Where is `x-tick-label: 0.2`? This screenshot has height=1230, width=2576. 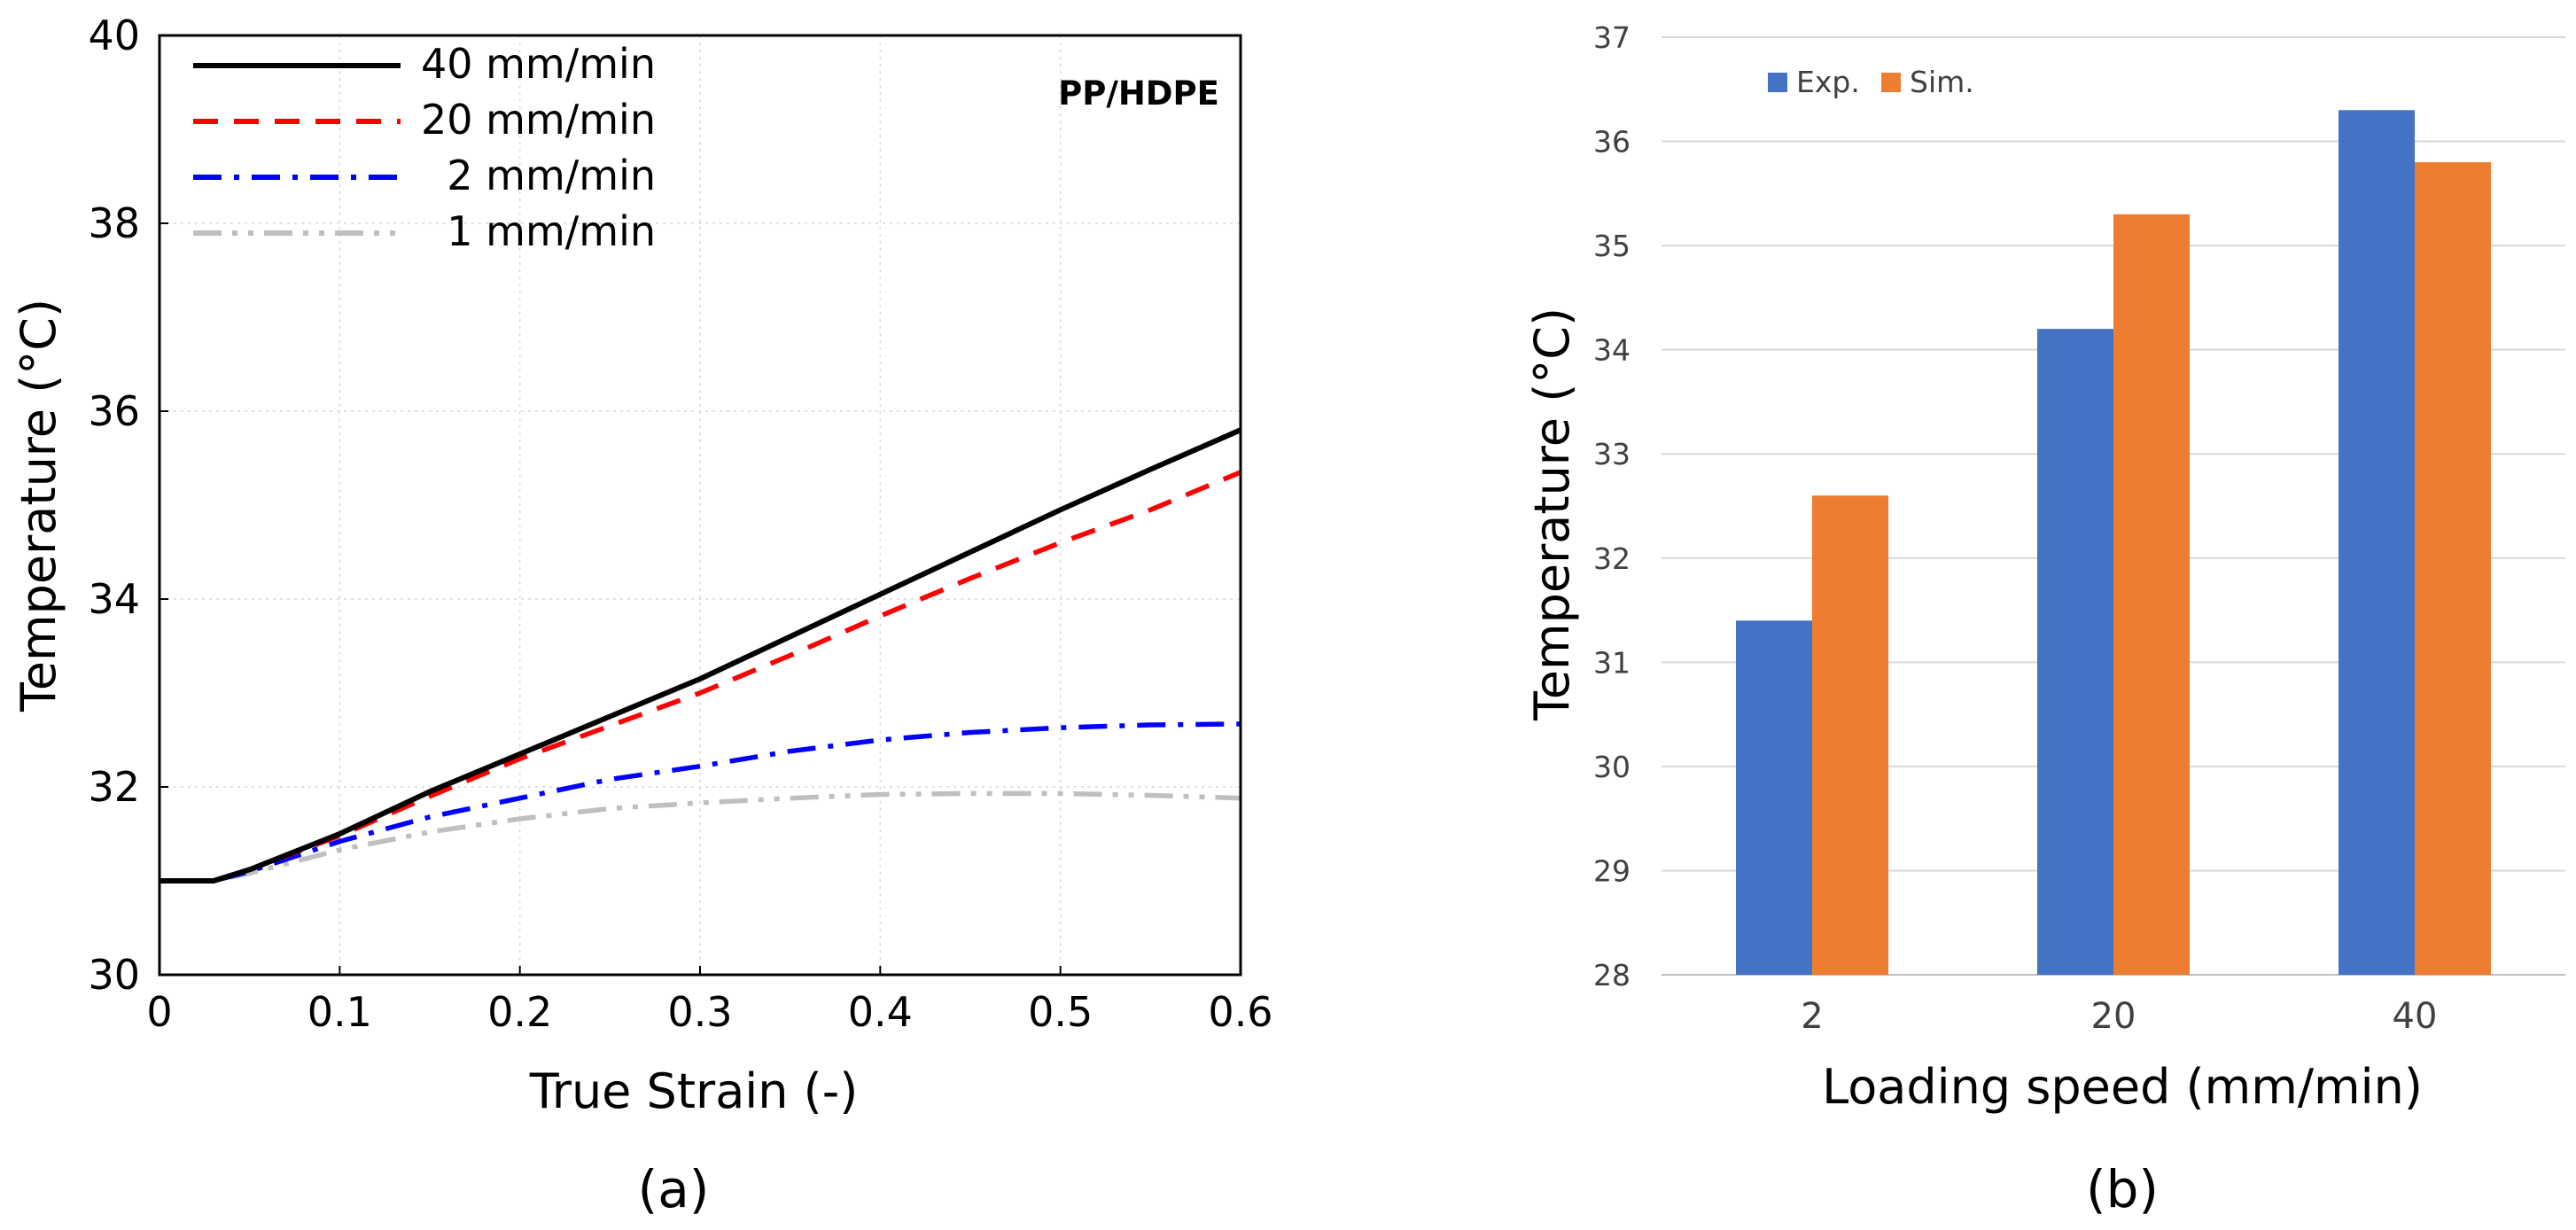
x-tick-label: 0.2 is located at coordinates (520, 1012).